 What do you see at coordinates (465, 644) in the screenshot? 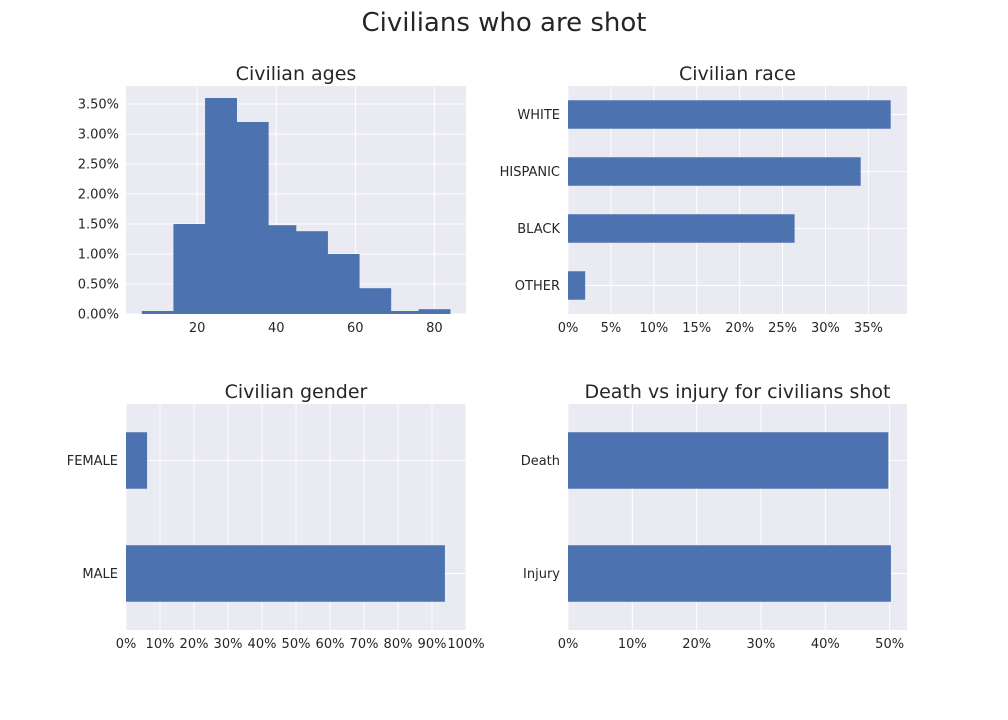
I see `x-tick-label: 100%` at bounding box center [465, 644].